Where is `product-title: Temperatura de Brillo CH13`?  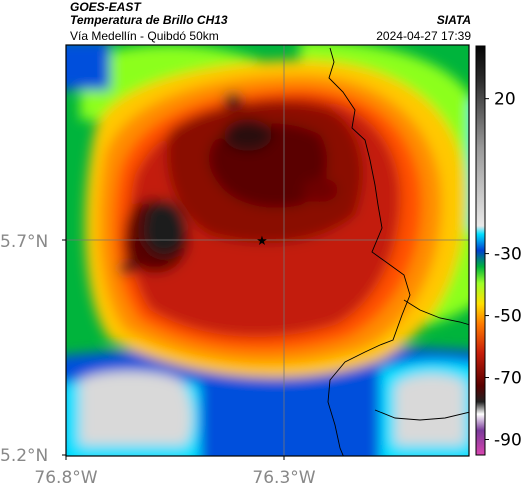
product-title: Temperatura de Brillo CH13 is located at coordinates (149, 20).